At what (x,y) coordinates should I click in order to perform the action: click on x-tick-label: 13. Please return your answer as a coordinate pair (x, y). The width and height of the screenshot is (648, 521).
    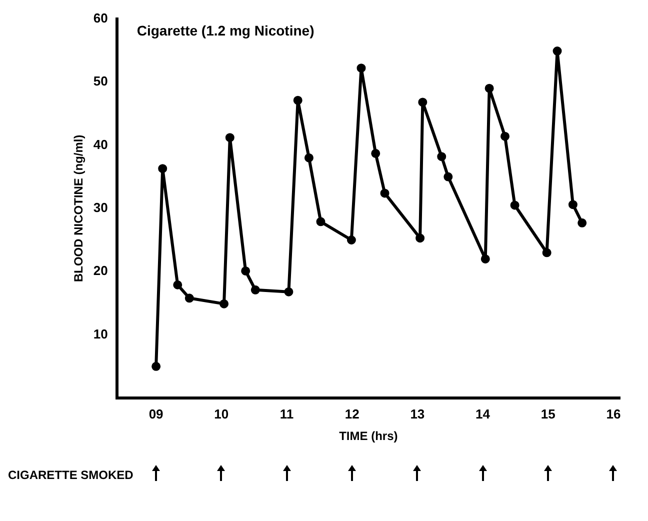
    Looking at the image, I should click on (417, 414).